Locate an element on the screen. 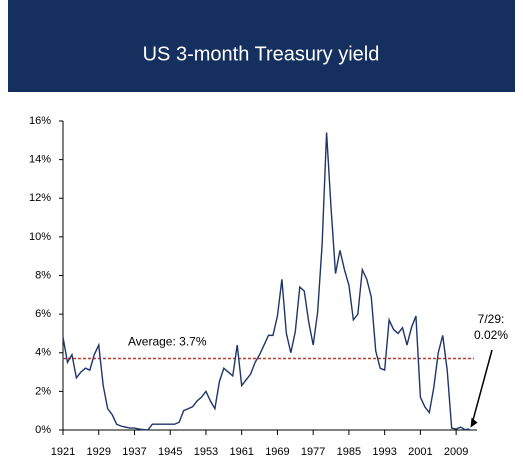 This screenshot has height=471, width=523. y-tick-label: 0% is located at coordinates (43, 430).